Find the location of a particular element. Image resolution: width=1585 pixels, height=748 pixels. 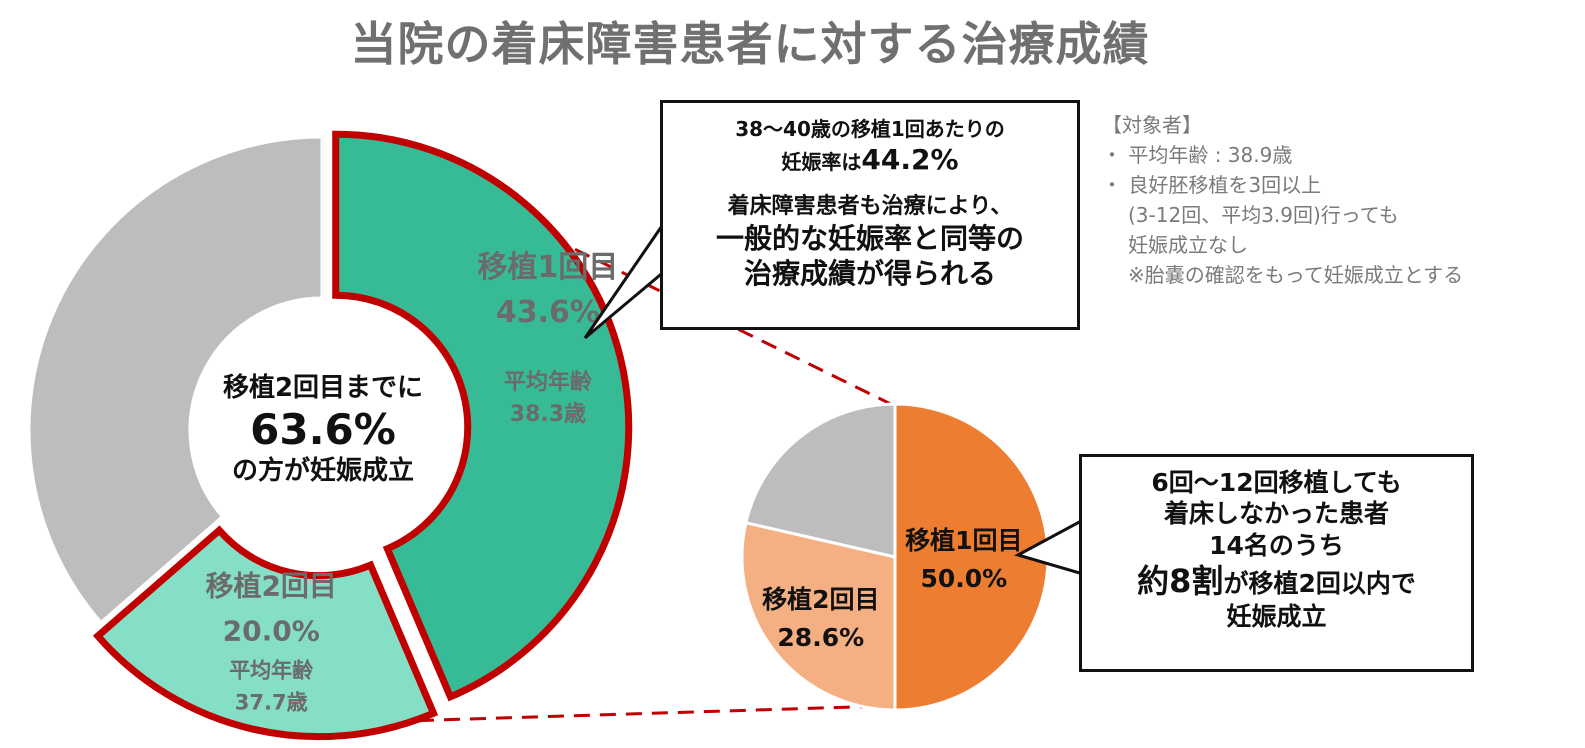

target-bullet-transfer: ・ 良好胚移植を3回以上 is located at coordinates (1282, 185).